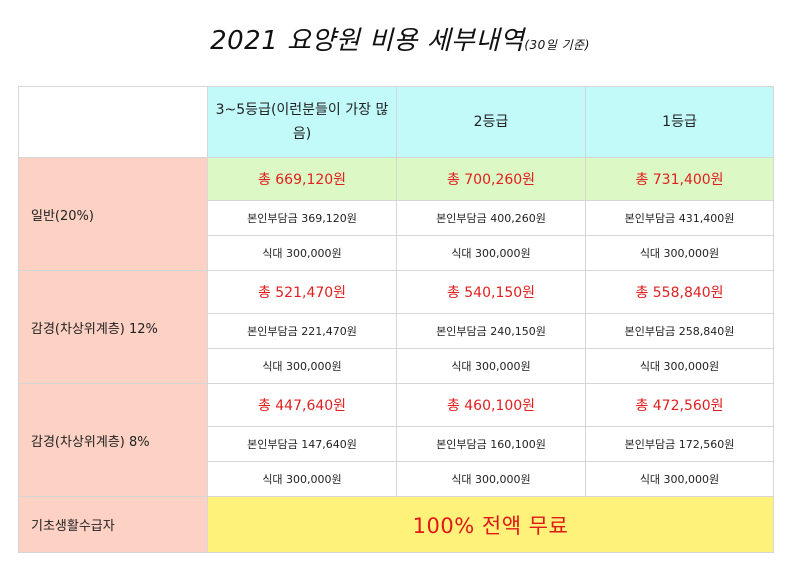 The width and height of the screenshot is (800, 573). Describe the element at coordinates (679, 405) in the screenshot. I see `total-cell: 총 472,560원` at that location.